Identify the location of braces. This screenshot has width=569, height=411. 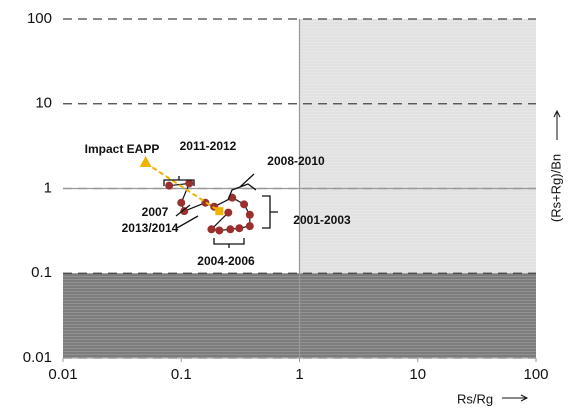
(220, 210).